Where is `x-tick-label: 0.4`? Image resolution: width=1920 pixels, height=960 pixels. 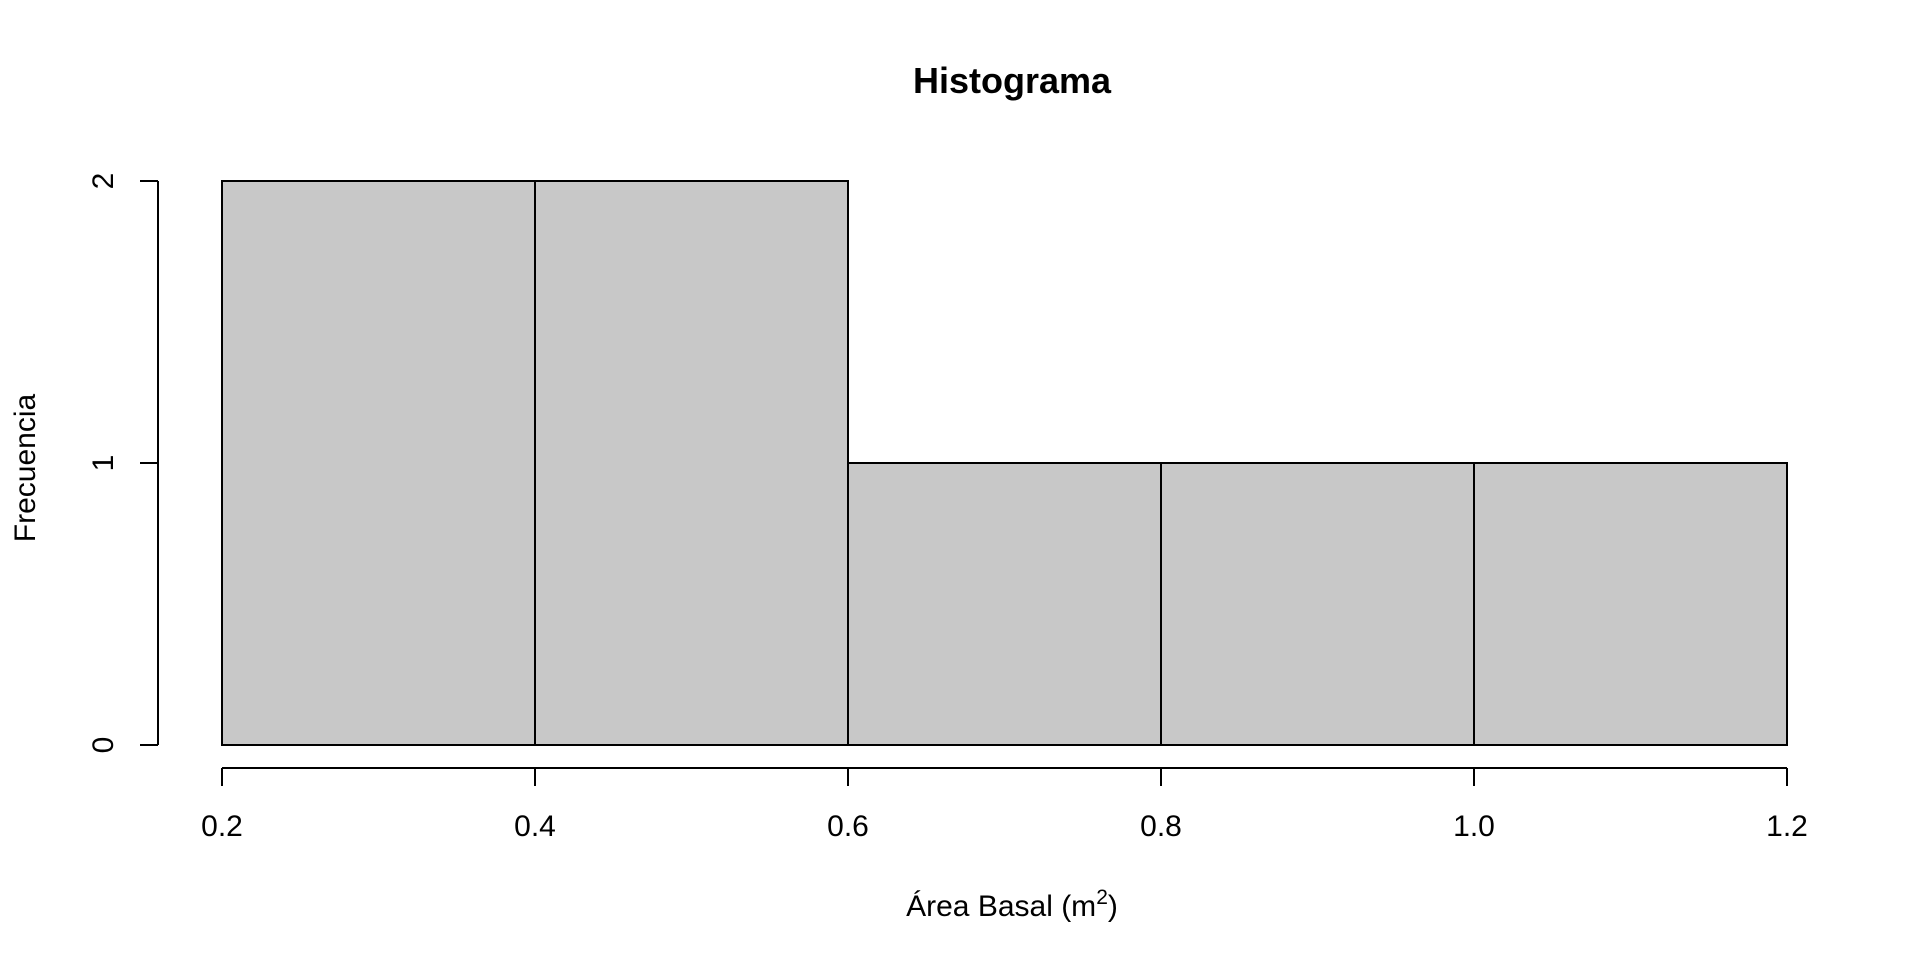 x-tick-label: 0.4 is located at coordinates (535, 826).